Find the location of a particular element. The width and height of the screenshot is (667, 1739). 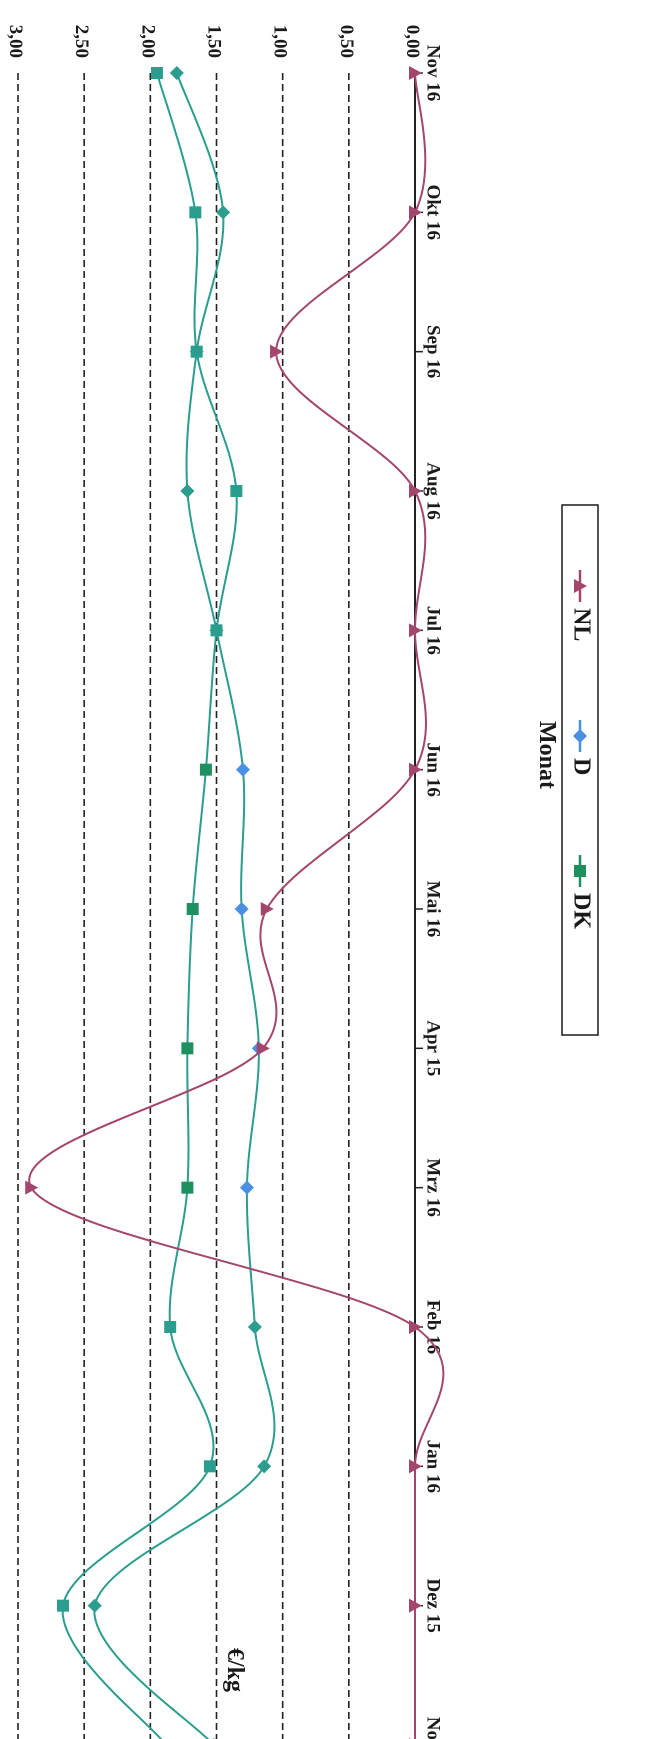

x-tick-label-9: Aug 16 is located at coordinates (433, 491).